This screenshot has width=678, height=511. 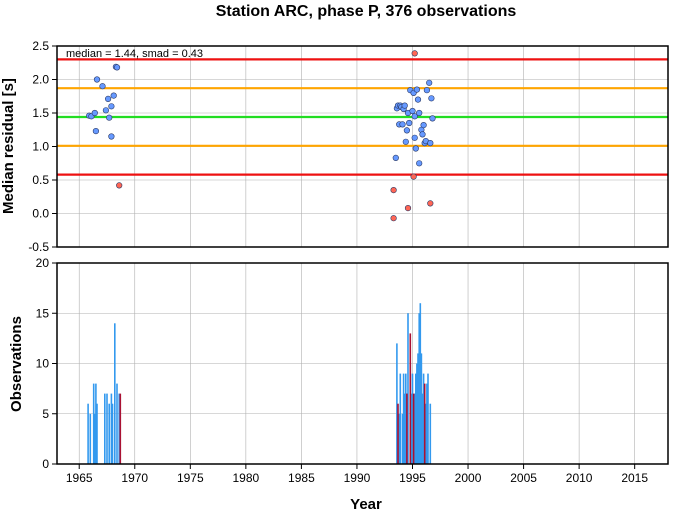 What do you see at coordinates (45, 414) in the screenshot?
I see `observations-y-tick-label: 5` at bounding box center [45, 414].